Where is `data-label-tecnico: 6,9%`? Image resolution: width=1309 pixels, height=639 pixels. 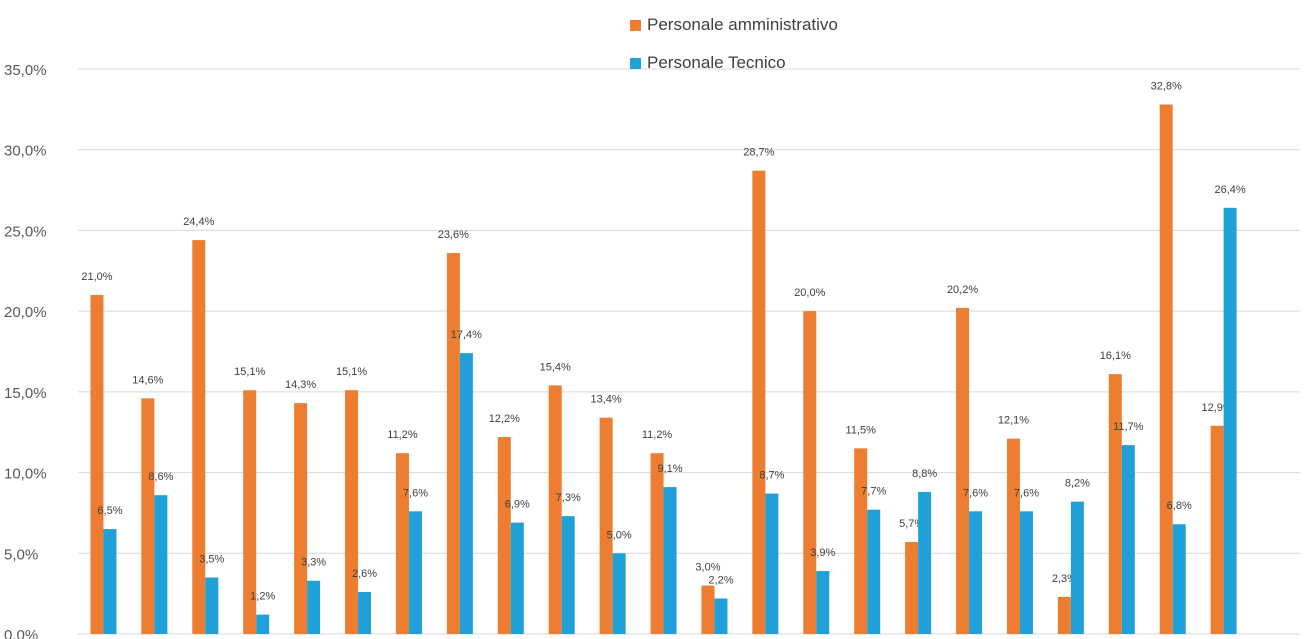
data-label-tecnico: 6,9% is located at coordinates (517, 505).